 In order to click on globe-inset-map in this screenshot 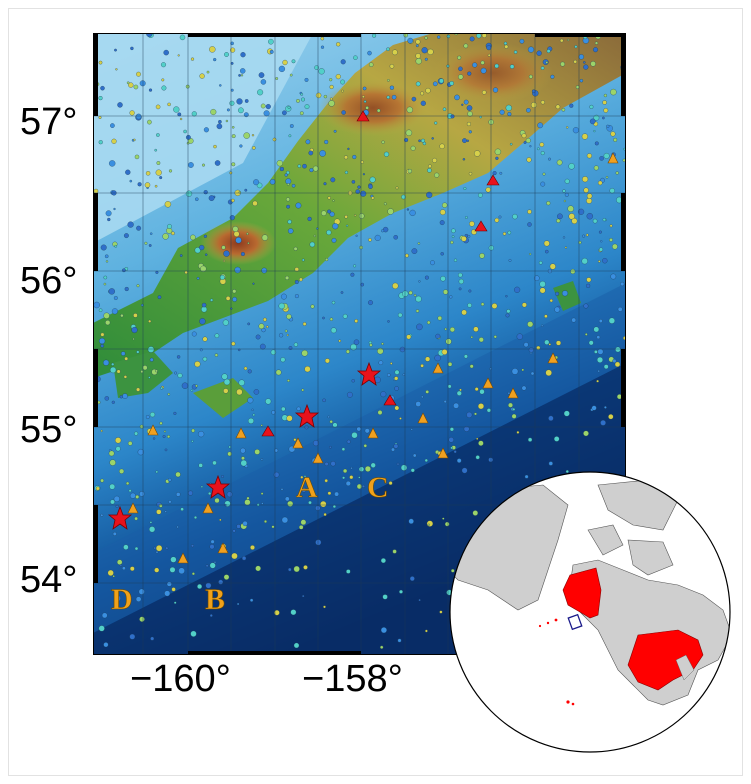, I will do `click(590, 612)`.